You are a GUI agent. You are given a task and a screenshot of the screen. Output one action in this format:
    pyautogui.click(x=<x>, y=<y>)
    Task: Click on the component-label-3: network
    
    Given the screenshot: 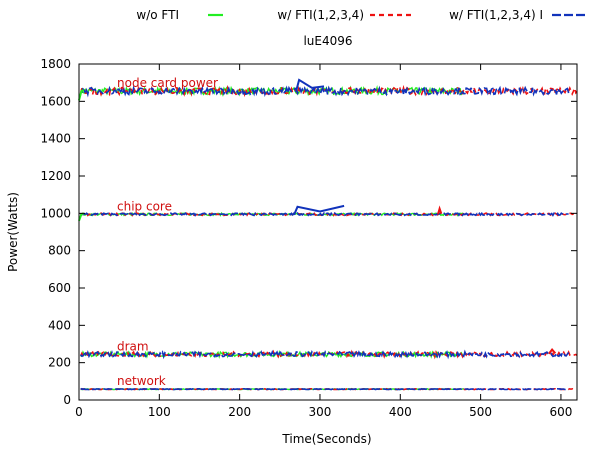 What is the action you would take?
    pyautogui.click(x=141, y=381)
    